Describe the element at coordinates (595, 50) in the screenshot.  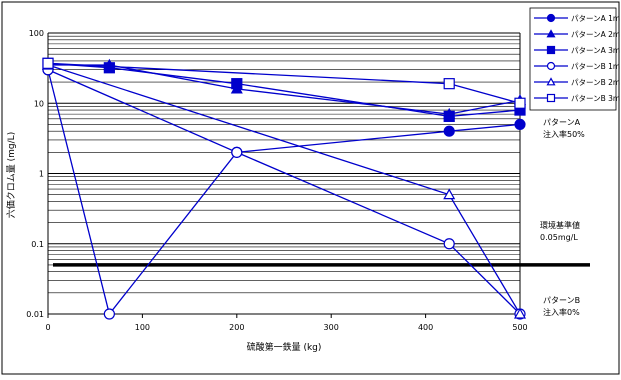
I see `legend-entry: パターンA 3m` at that location.